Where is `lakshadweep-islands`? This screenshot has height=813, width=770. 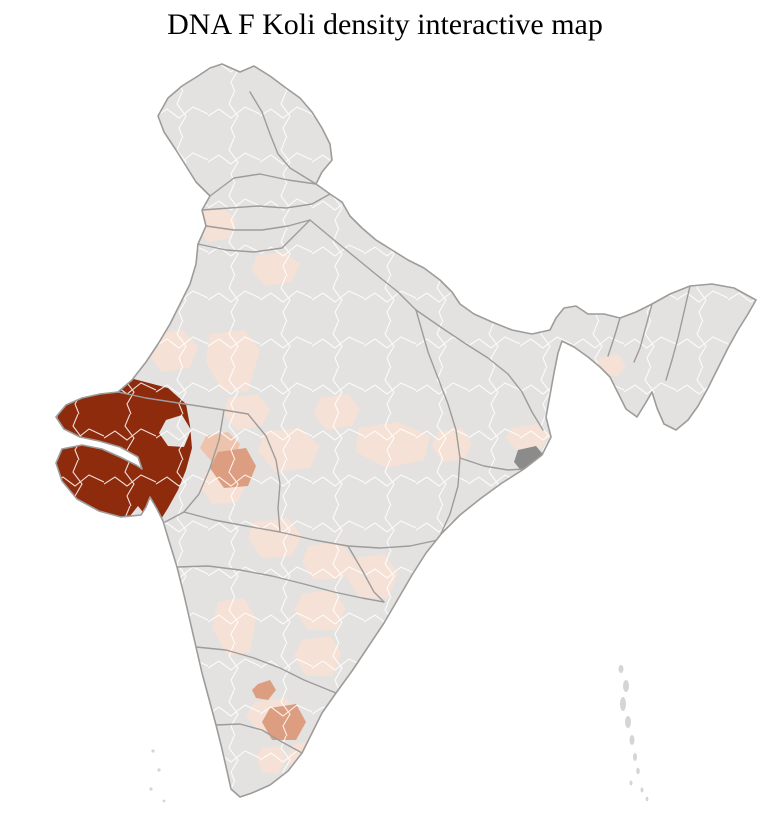 lakshadweep-islands is located at coordinates (157, 776).